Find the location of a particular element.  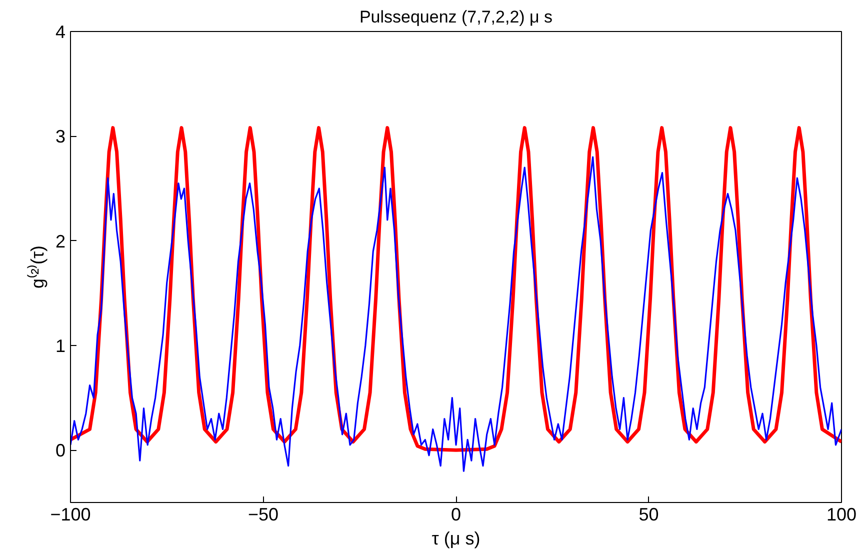

x-tick-label: −50 is located at coordinates (263, 514).